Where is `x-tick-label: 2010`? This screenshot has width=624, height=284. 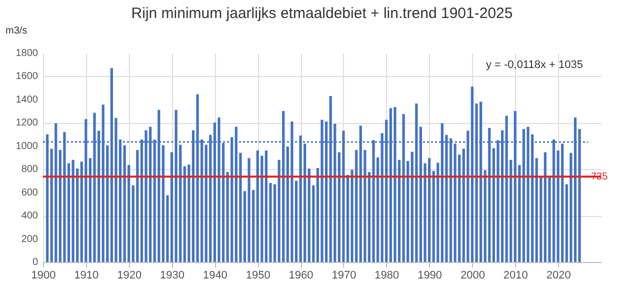 x-tick-label: 2010 is located at coordinates (515, 276).